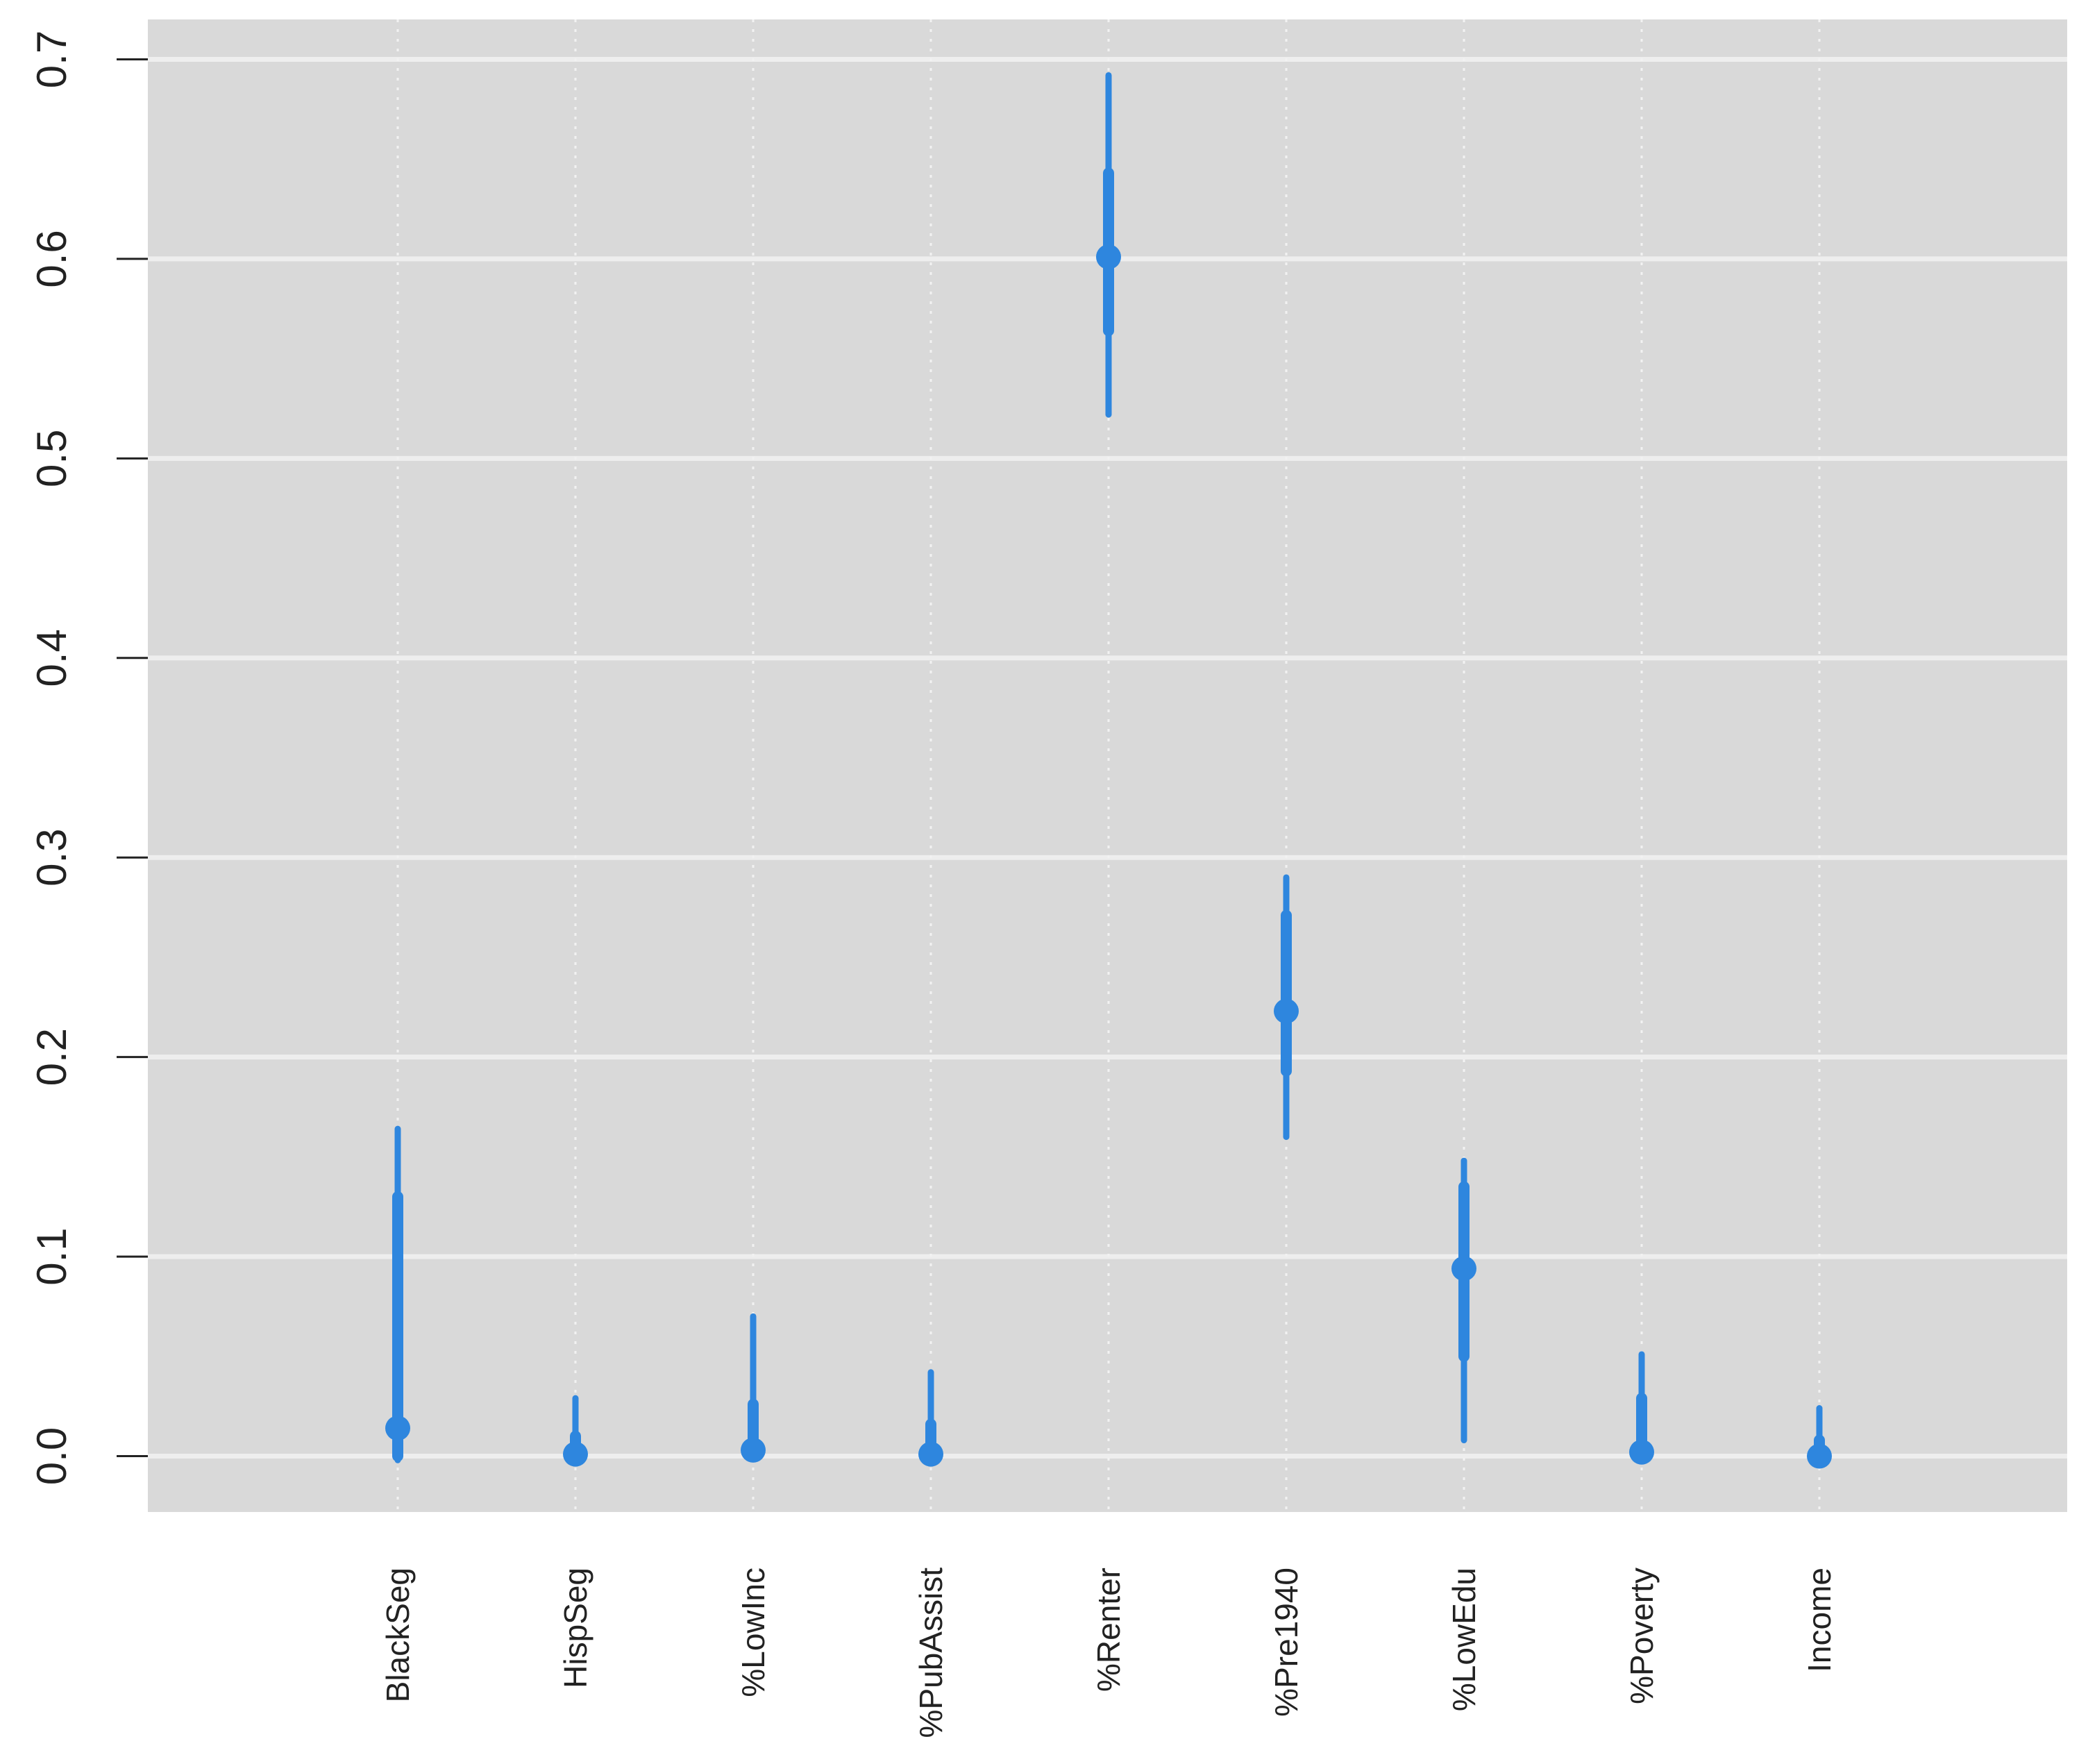 The width and height of the screenshot is (2088, 1764). What do you see at coordinates (51, 658) in the screenshot?
I see `y-tick-label: 0.4` at bounding box center [51, 658].